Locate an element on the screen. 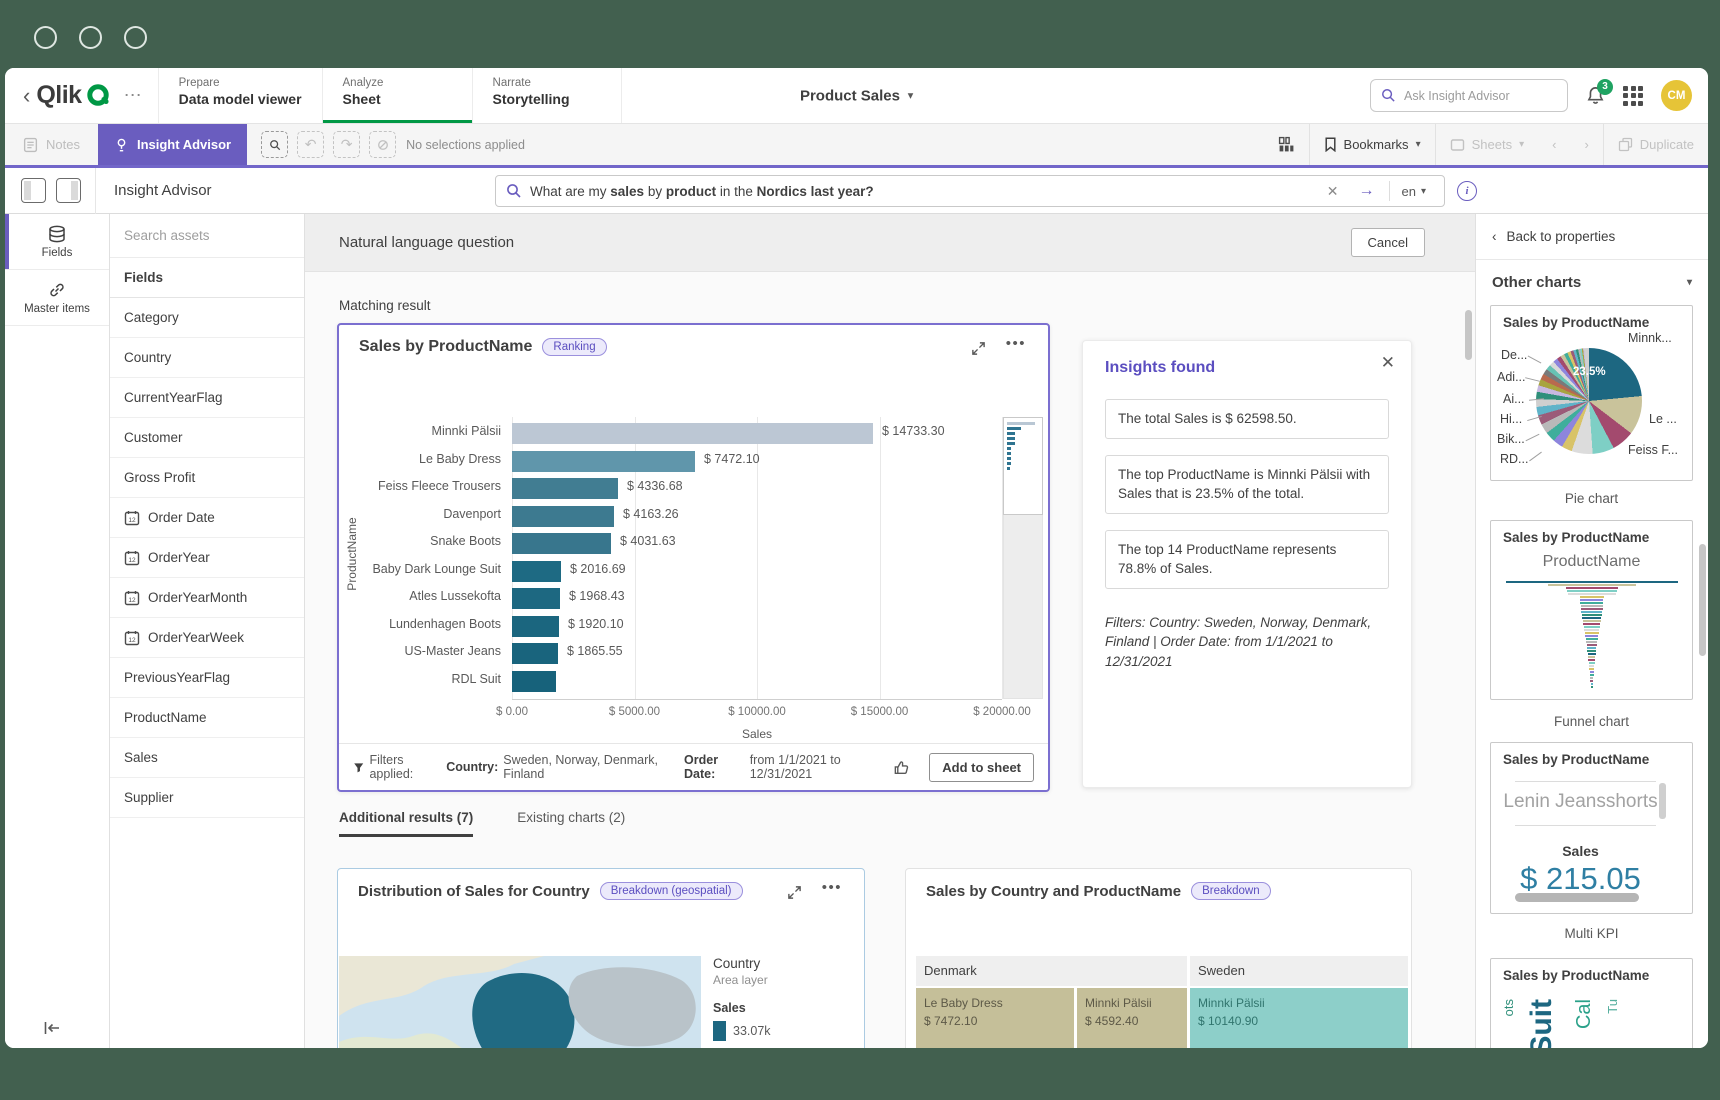  nav-tab-prepare: Prepare Data model viewer is located at coordinates (239, 95).